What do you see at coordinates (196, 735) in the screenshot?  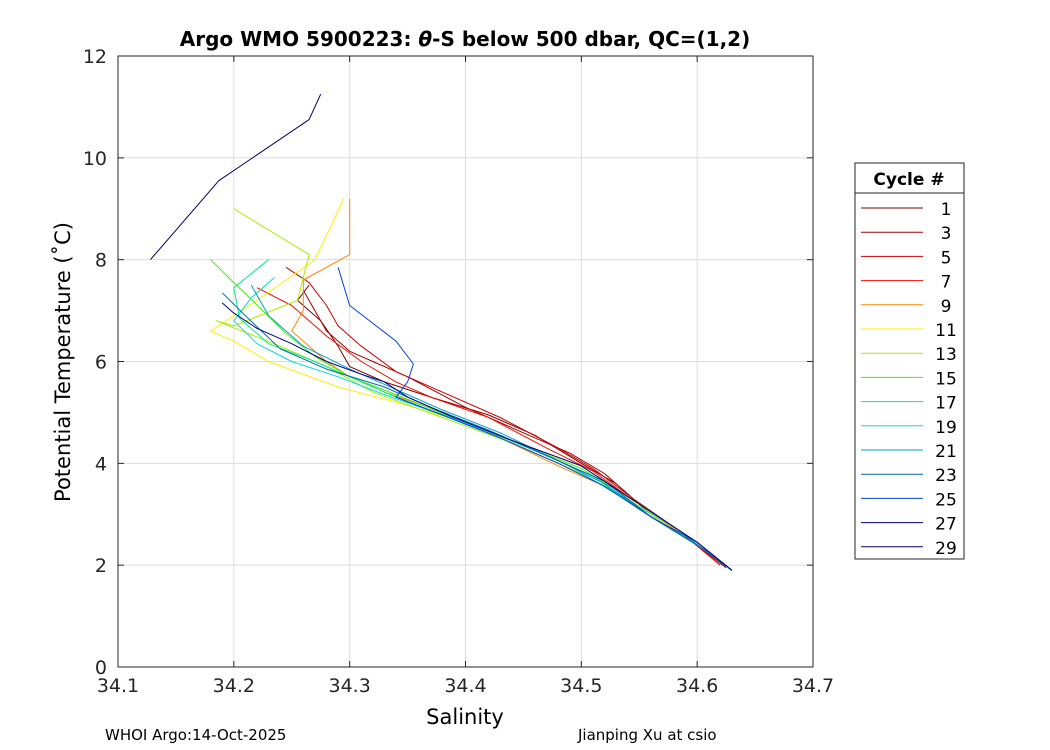 I see `footer-left: WHOI Argo:14-Oct-2025` at bounding box center [196, 735].